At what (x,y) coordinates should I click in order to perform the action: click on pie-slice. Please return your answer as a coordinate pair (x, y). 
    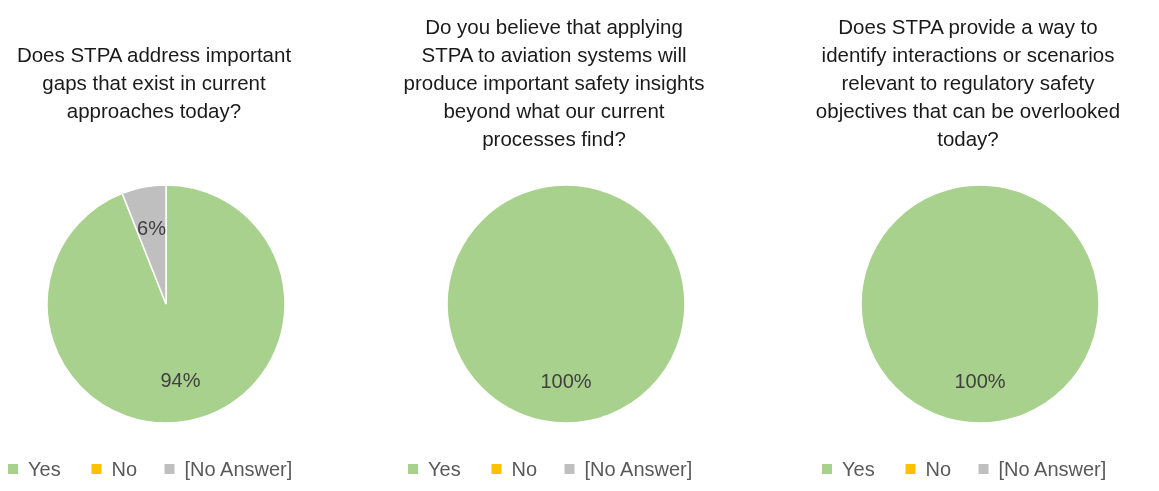
    Looking at the image, I should click on (166, 304).